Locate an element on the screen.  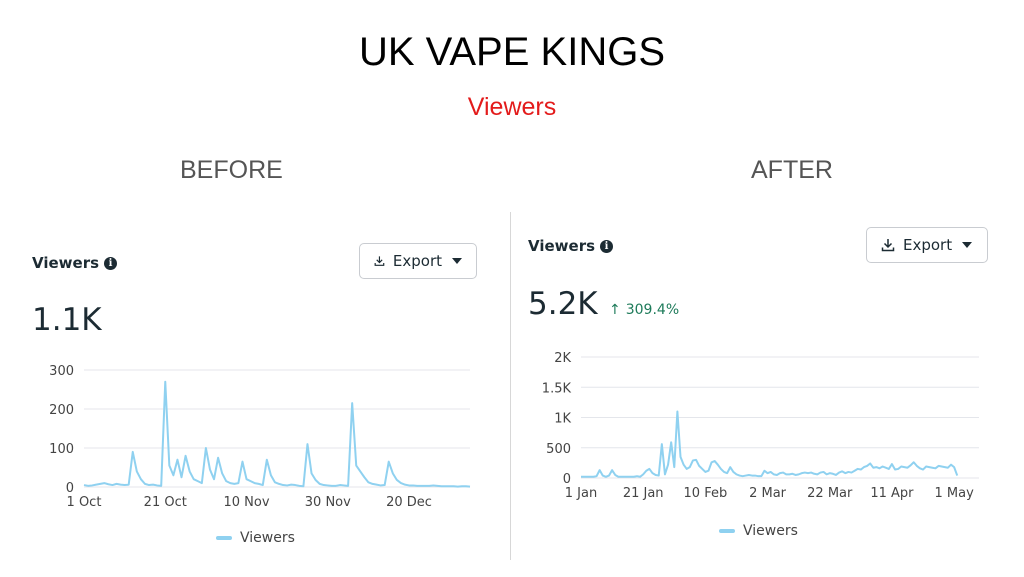
total-value: 5.2K is located at coordinates (563, 304).